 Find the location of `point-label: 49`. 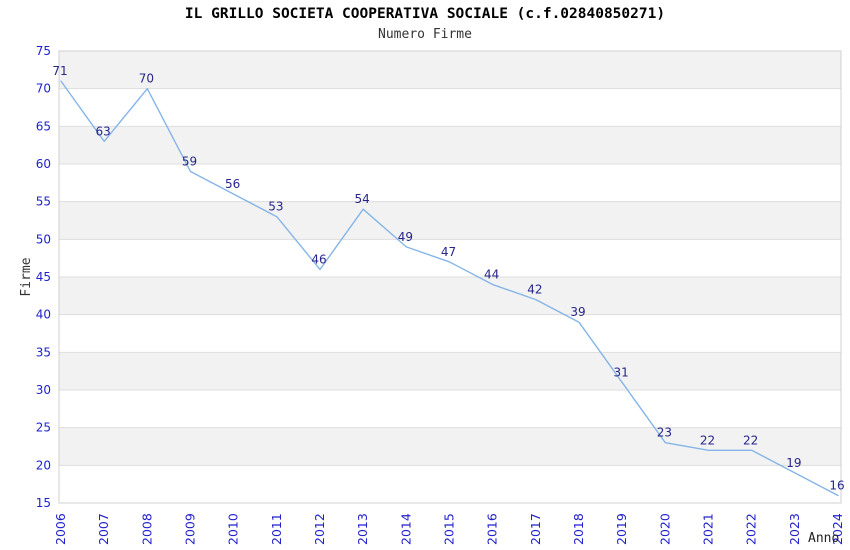

point-label: 49 is located at coordinates (405, 237).